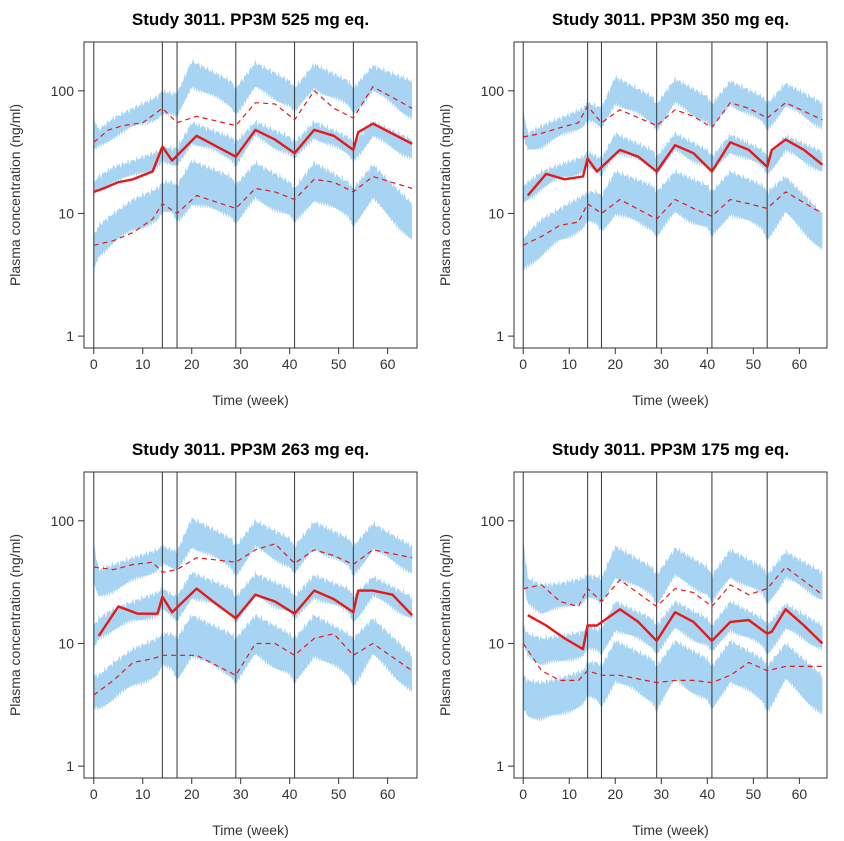 The width and height of the screenshot is (844, 841). What do you see at coordinates (670, 19) in the screenshot?
I see `chart-title: Study 3011. PP3M 350 mg eq.` at bounding box center [670, 19].